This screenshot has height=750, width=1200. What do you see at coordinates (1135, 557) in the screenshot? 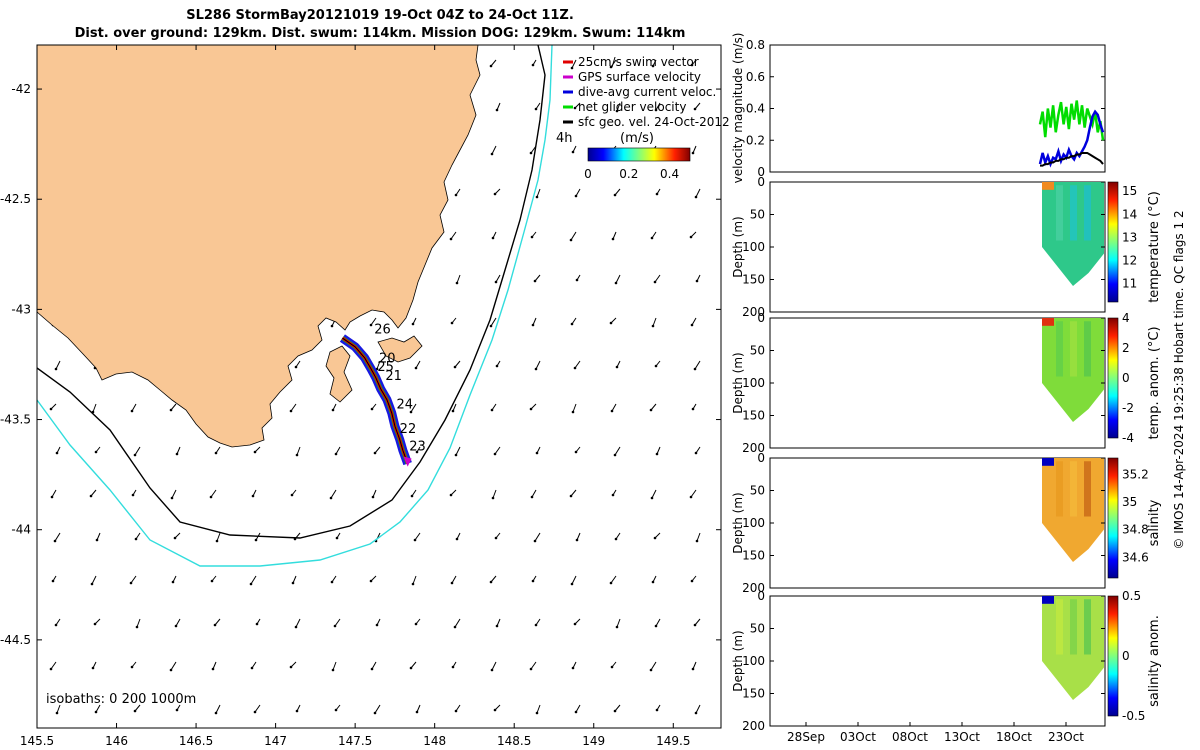
I see `colorbar-tick: 34.6` at bounding box center [1135, 557].